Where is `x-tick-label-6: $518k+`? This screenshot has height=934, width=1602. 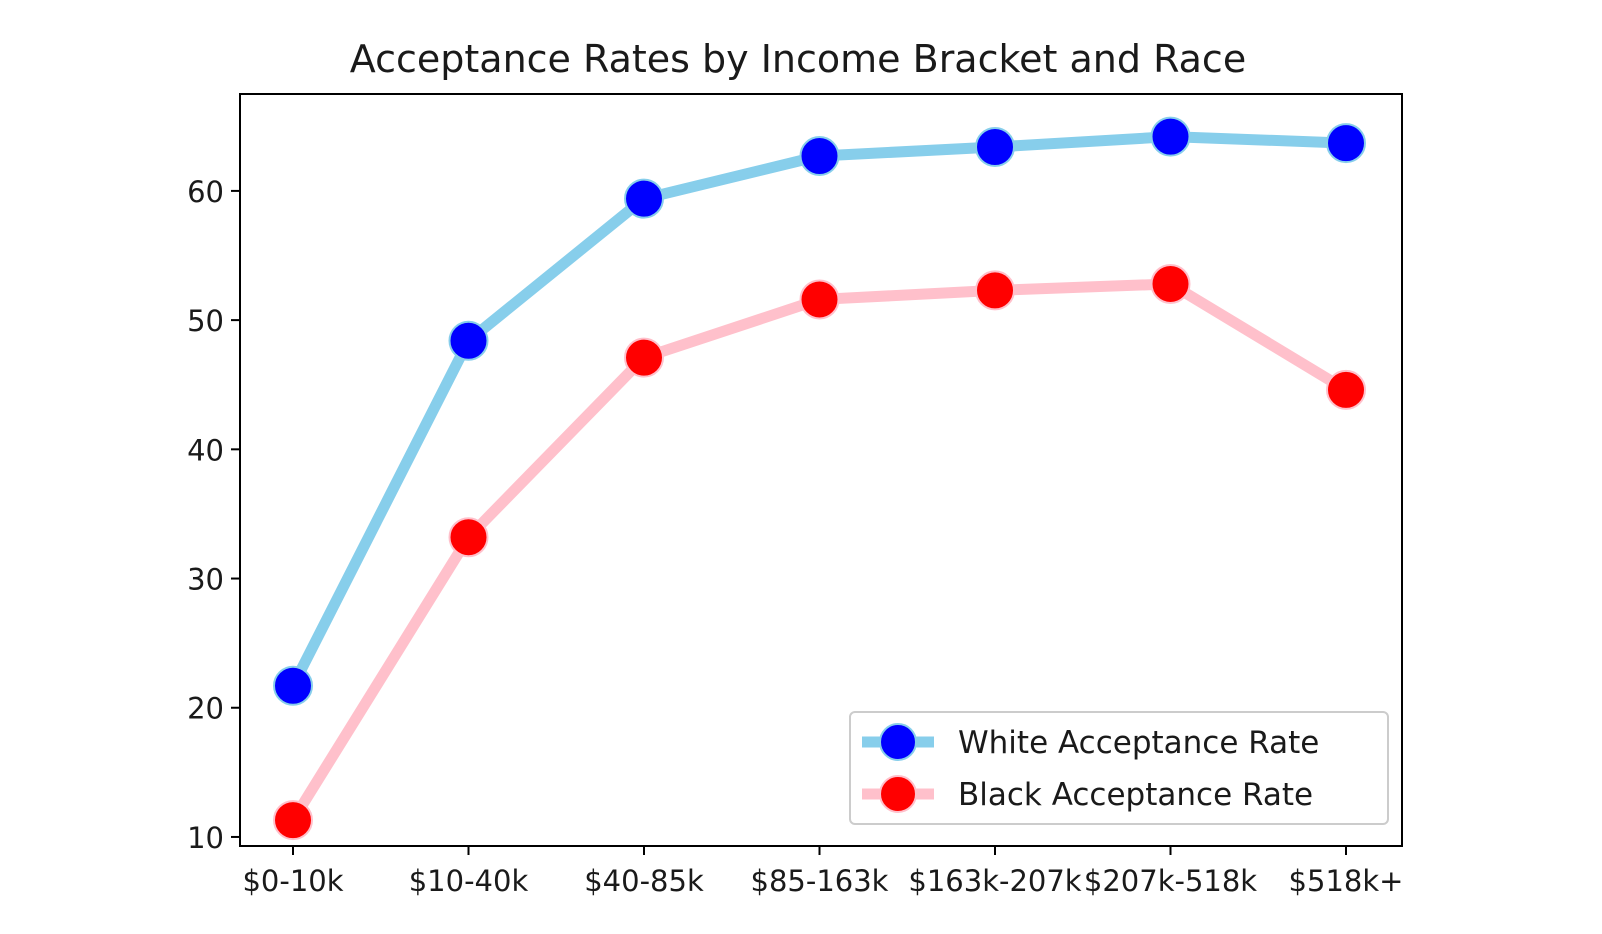
x-tick-label-6: $518k+ is located at coordinates (1346, 881).